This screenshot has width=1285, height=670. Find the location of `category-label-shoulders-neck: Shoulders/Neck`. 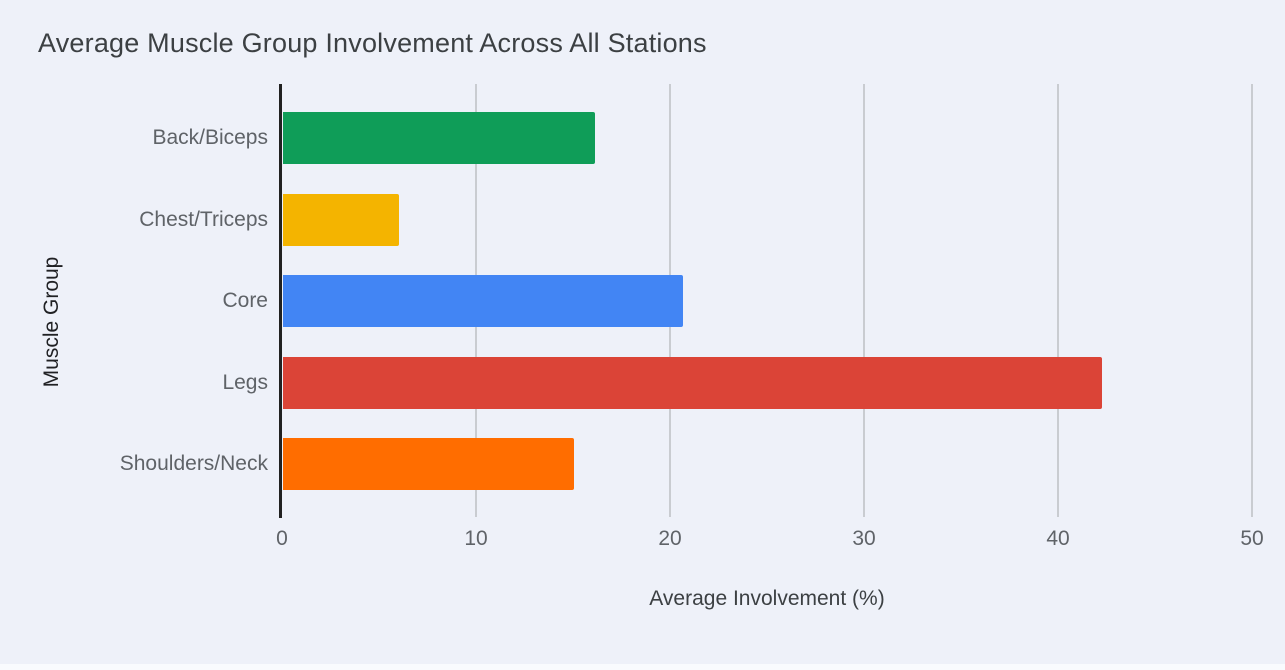

category-label-shoulders-neck: Shoulders/Neck is located at coordinates (193, 463).